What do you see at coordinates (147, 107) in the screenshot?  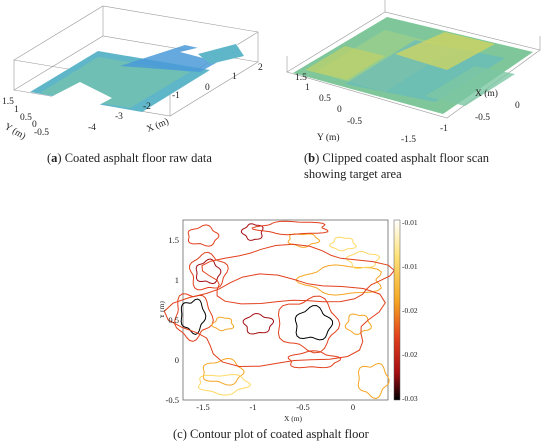 I see `panel-a-x-tick: -2` at bounding box center [147, 107].